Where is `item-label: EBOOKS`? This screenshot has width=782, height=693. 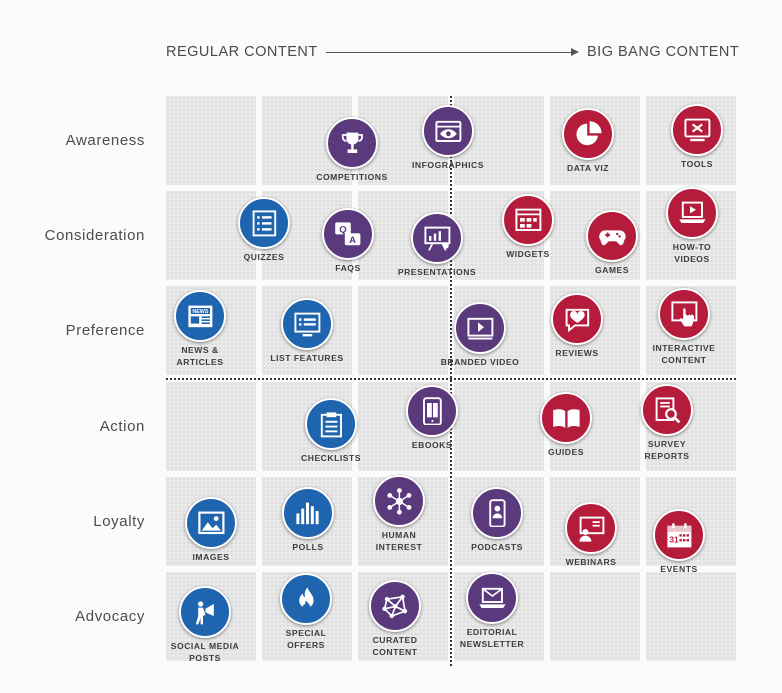 item-label: EBOOKS is located at coordinates (432, 446).